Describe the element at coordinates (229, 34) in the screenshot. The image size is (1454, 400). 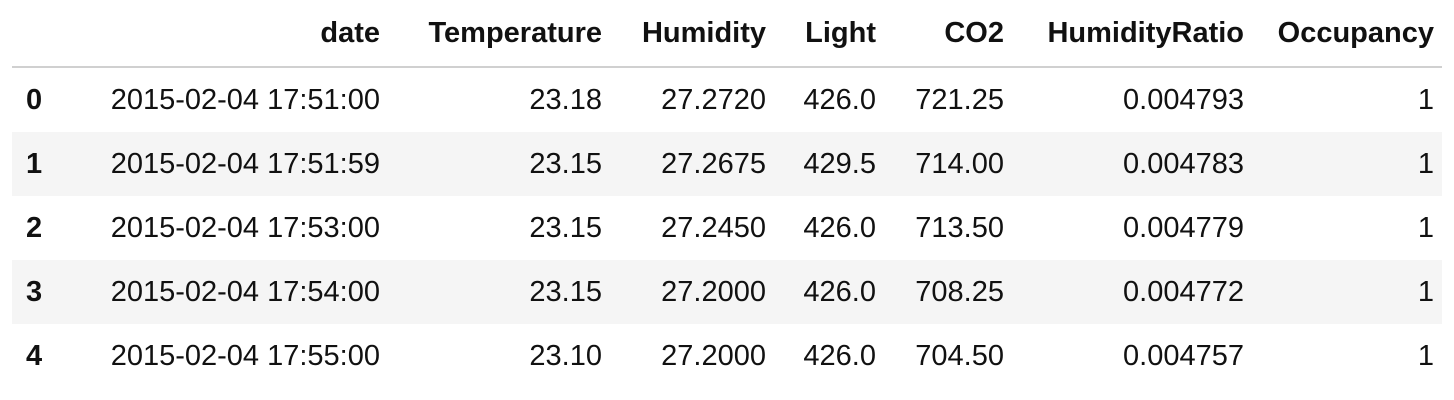
I see `header-date: date` at that location.